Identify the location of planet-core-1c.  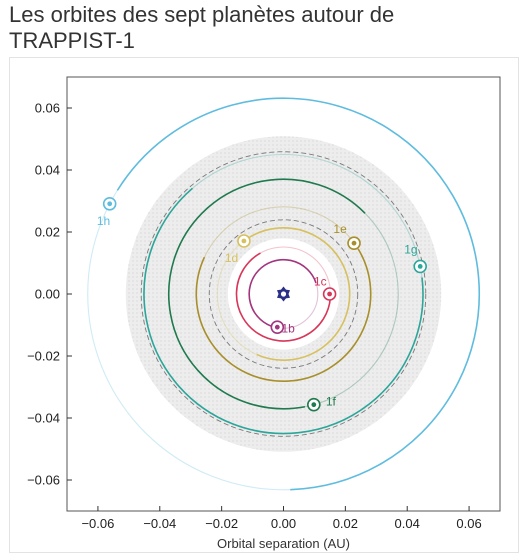
(329, 294).